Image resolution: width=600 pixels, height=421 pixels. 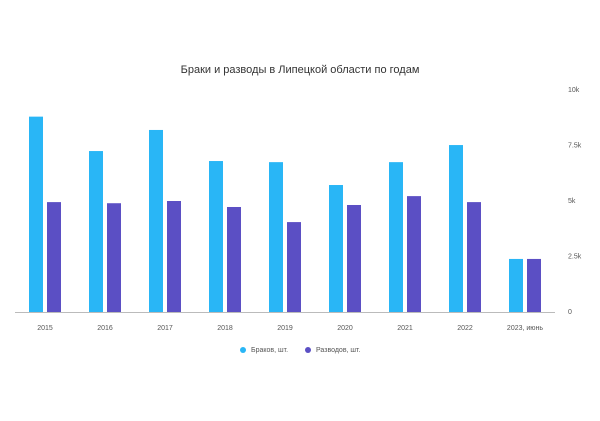 What do you see at coordinates (269, 350) in the screenshot?
I see `legend-label: Браков, шт.` at bounding box center [269, 350].